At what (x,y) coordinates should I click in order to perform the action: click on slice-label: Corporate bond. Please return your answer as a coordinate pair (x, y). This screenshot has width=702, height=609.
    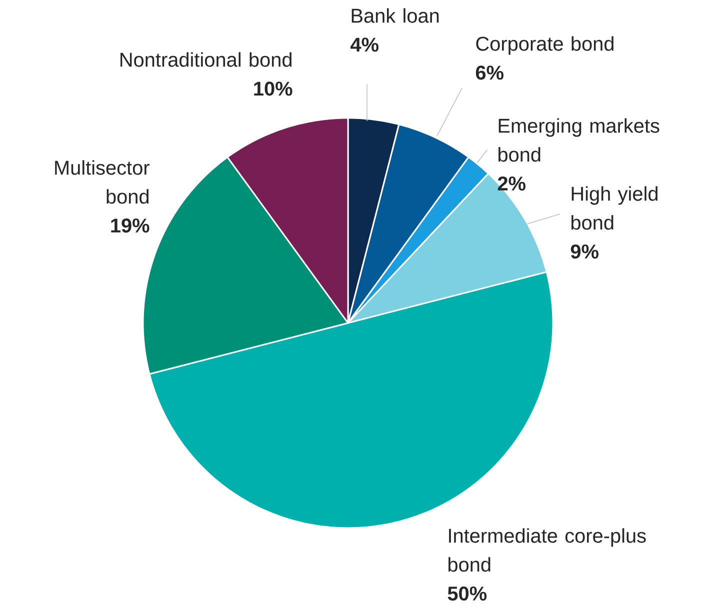
    Looking at the image, I should click on (545, 45).